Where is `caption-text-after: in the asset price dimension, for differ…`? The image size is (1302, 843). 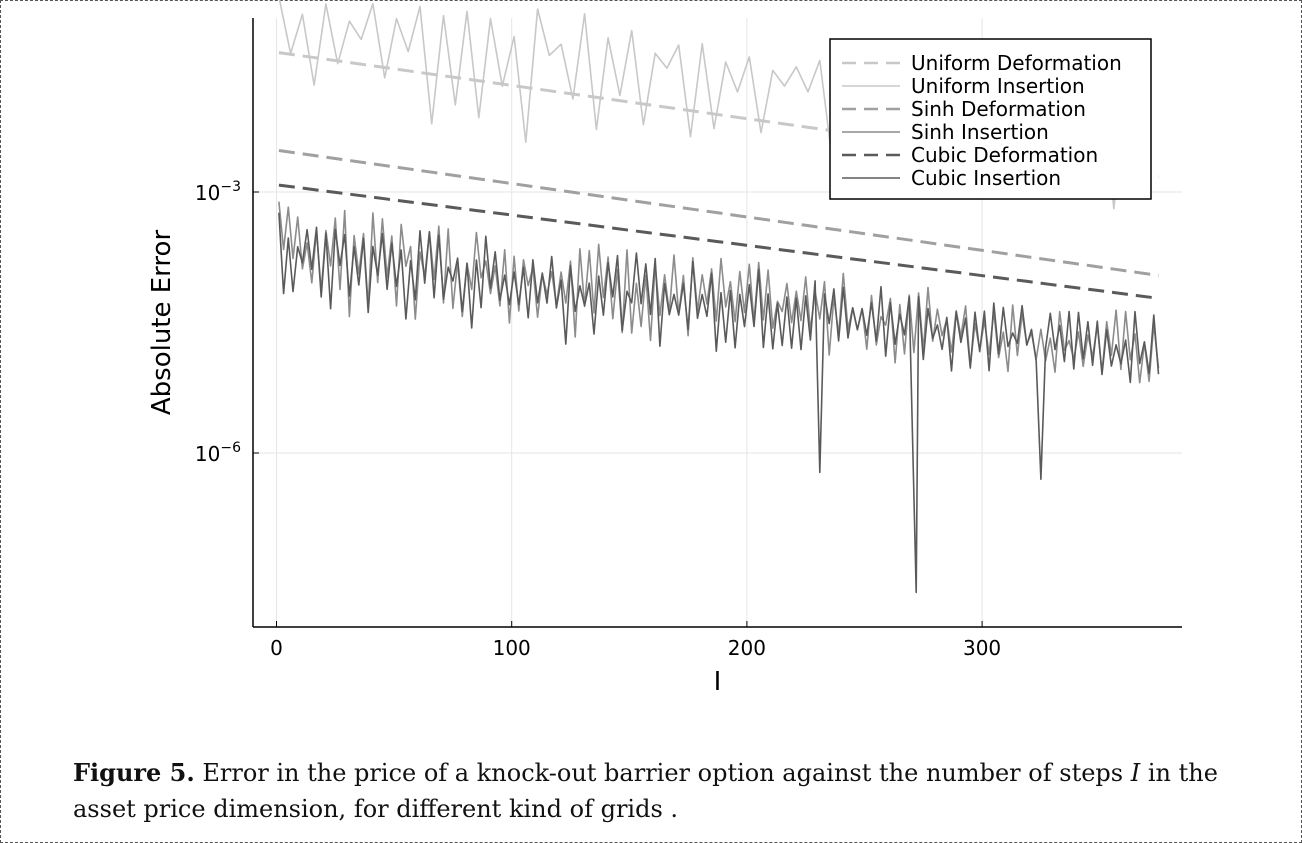 caption-text-after: in the asset price dimension, for differ… is located at coordinates (645, 791).